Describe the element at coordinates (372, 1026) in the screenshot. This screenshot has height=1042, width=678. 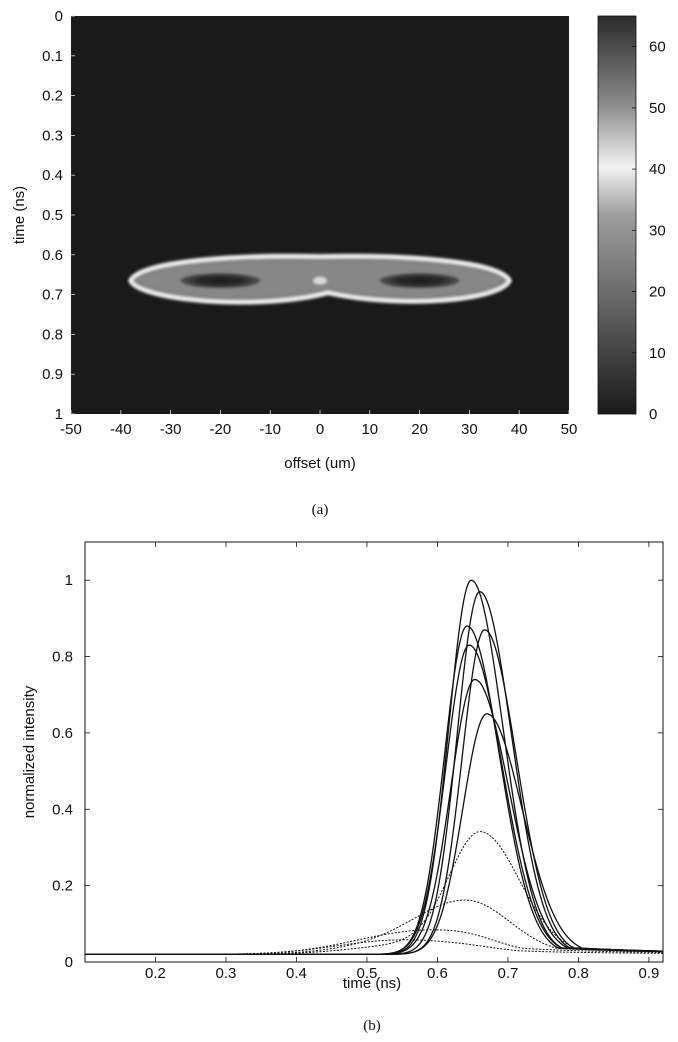
I see `panel-b-caption: (b)` at that location.